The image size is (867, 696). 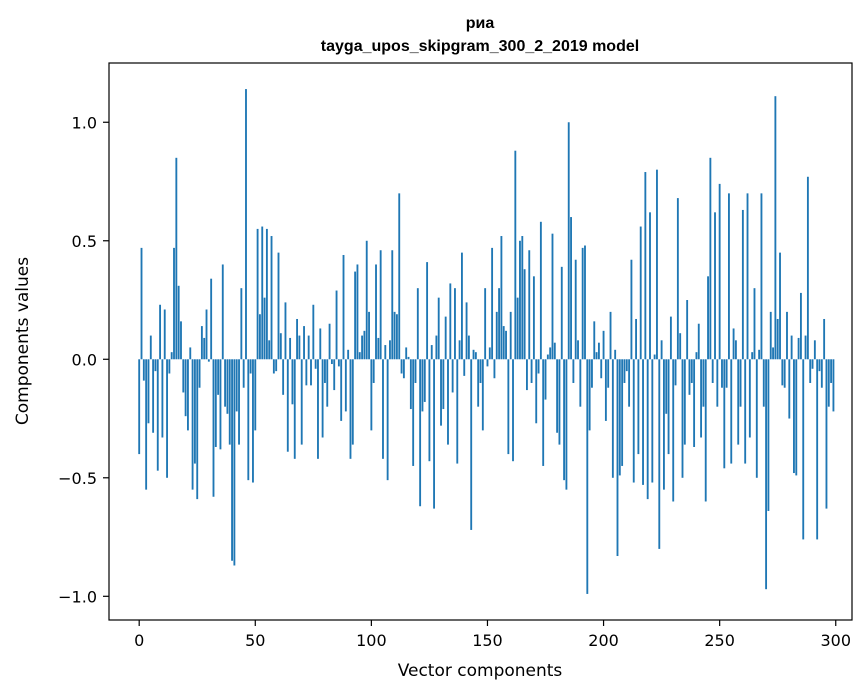 I want to click on x-axis-label: Vector components, so click(x=480, y=671).